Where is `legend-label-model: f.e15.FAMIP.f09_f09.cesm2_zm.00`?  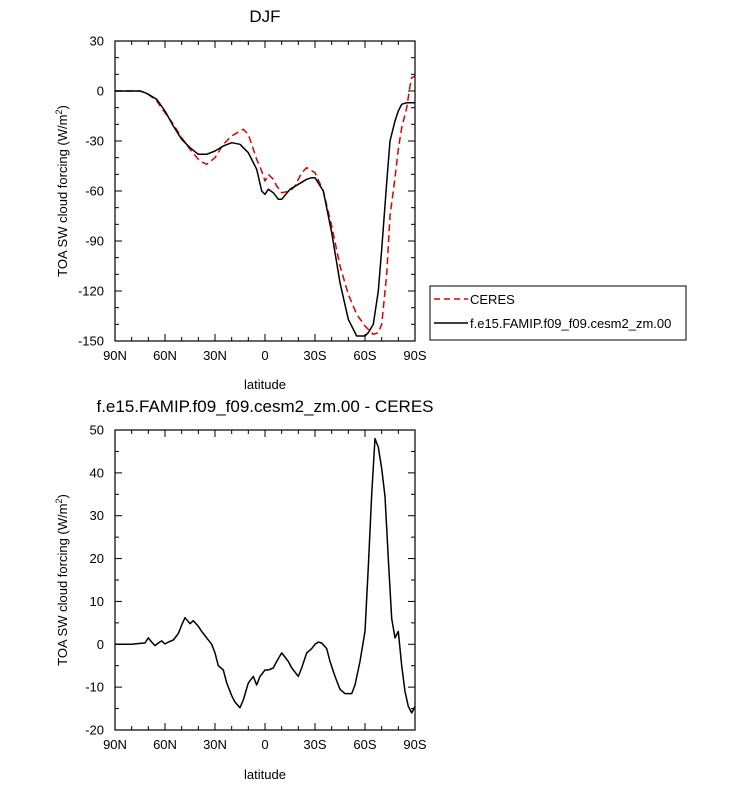
legend-label-model: f.e15.FAMIP.f09_f09.cesm2_zm.00 is located at coordinates (570, 323).